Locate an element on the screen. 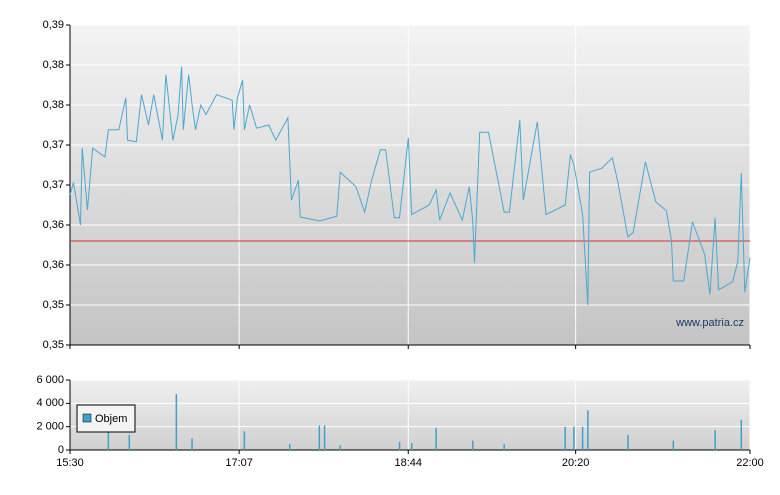  x-tick-label: 17:07 is located at coordinates (239, 463).